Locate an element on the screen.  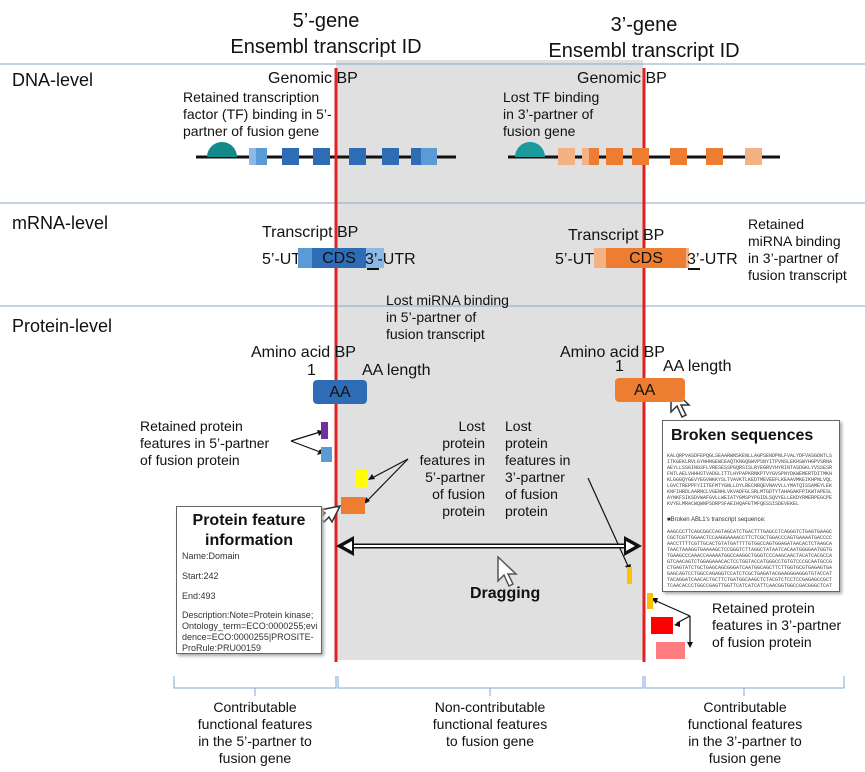
cds-left-bar is located at coordinates (339, 258).